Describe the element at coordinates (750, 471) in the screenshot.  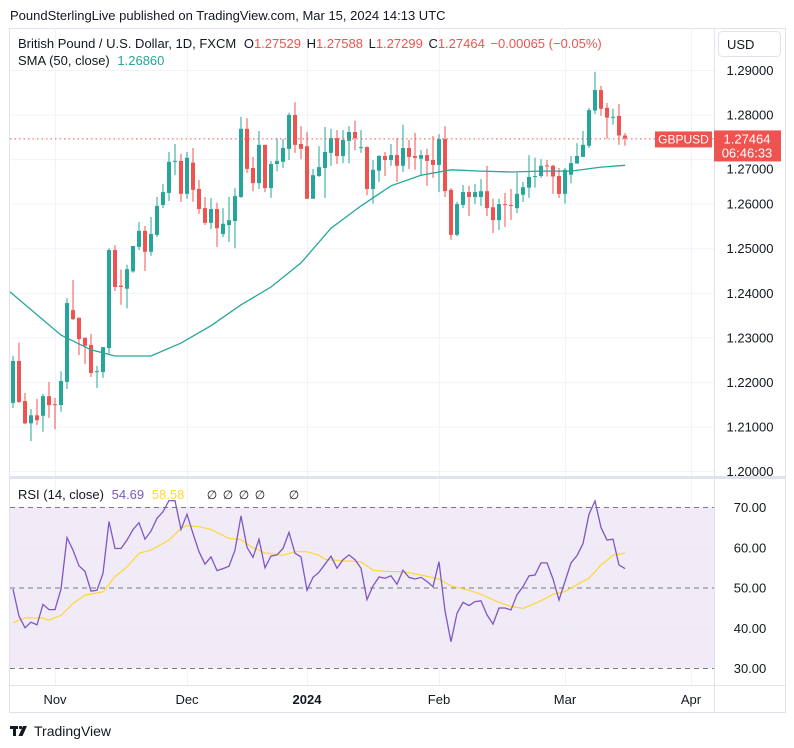
I see `price-tick-label: 1.20000` at that location.